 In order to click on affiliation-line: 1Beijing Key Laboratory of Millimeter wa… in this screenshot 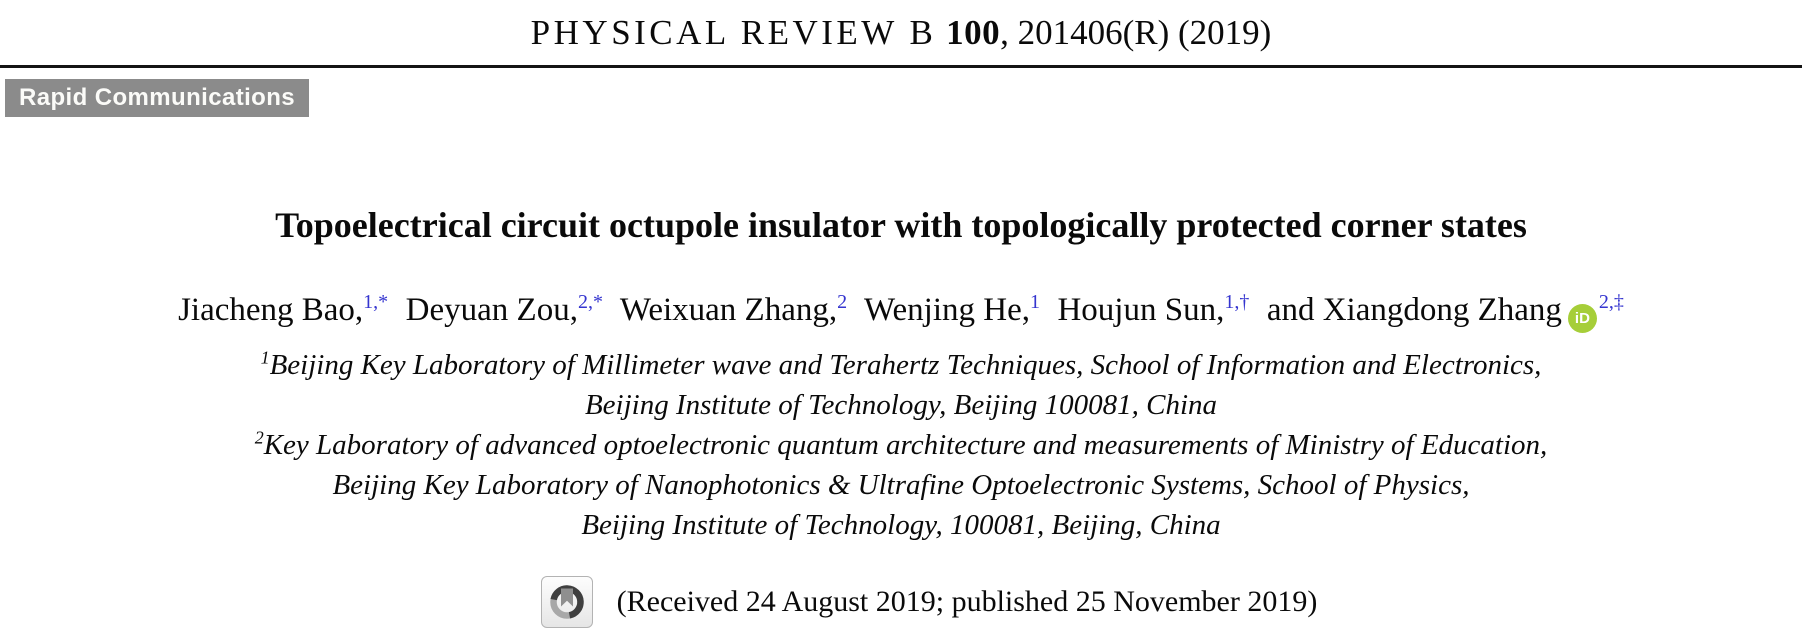, I will do `click(901, 365)`.